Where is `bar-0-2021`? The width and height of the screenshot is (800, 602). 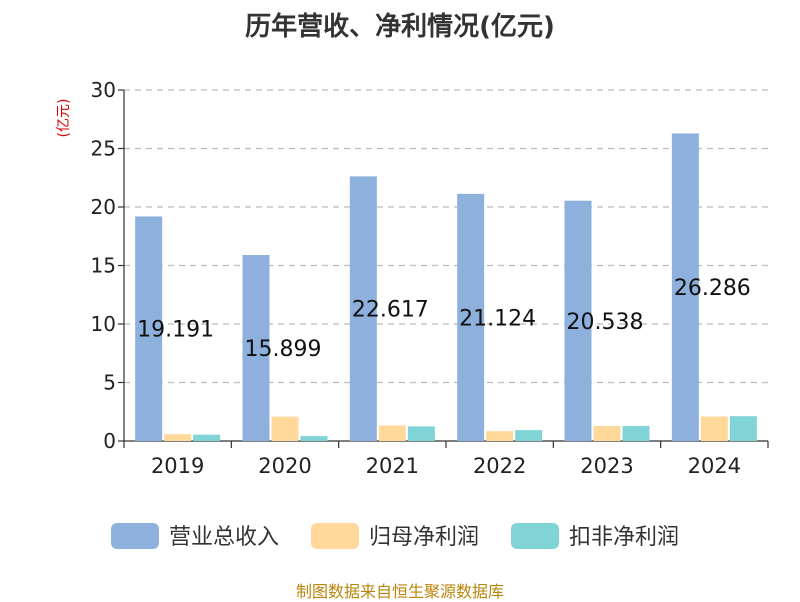 bar-0-2021 is located at coordinates (363, 308).